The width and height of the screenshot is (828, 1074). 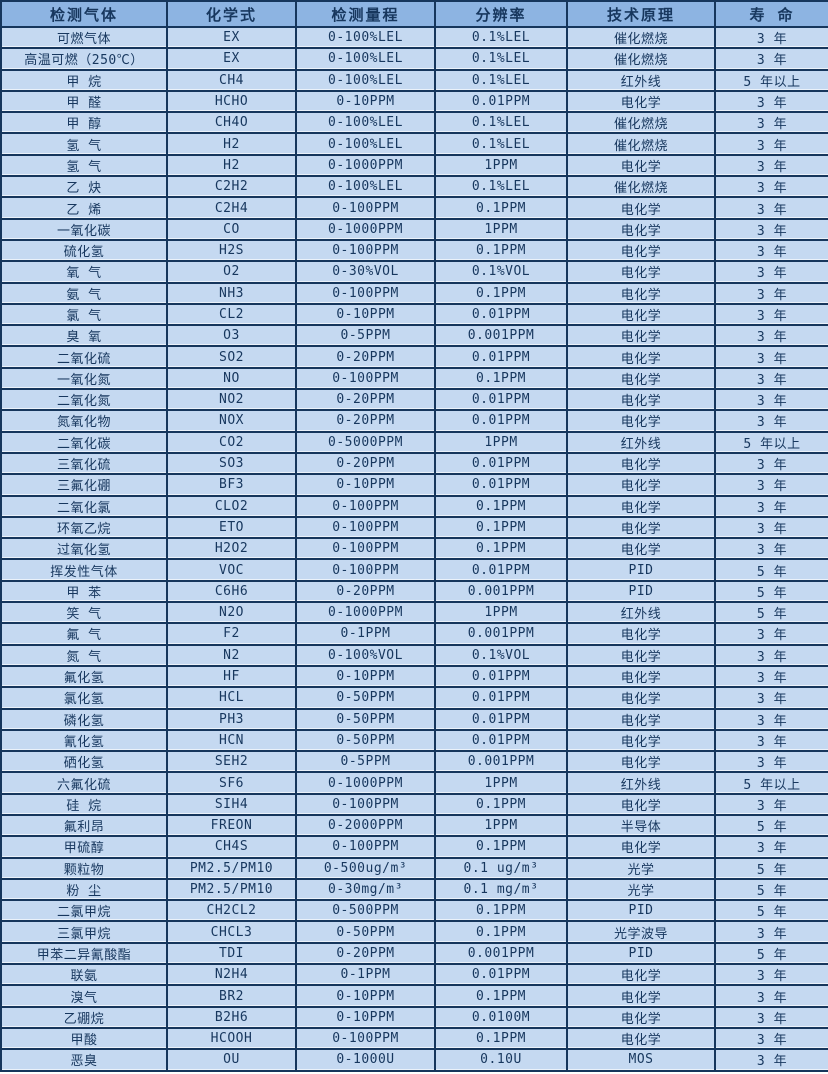 I want to click on table-row: 氢 气 H2 0-100%LEL 0.1%LEL 催化燃烧 3 年, so click(x=414, y=144).